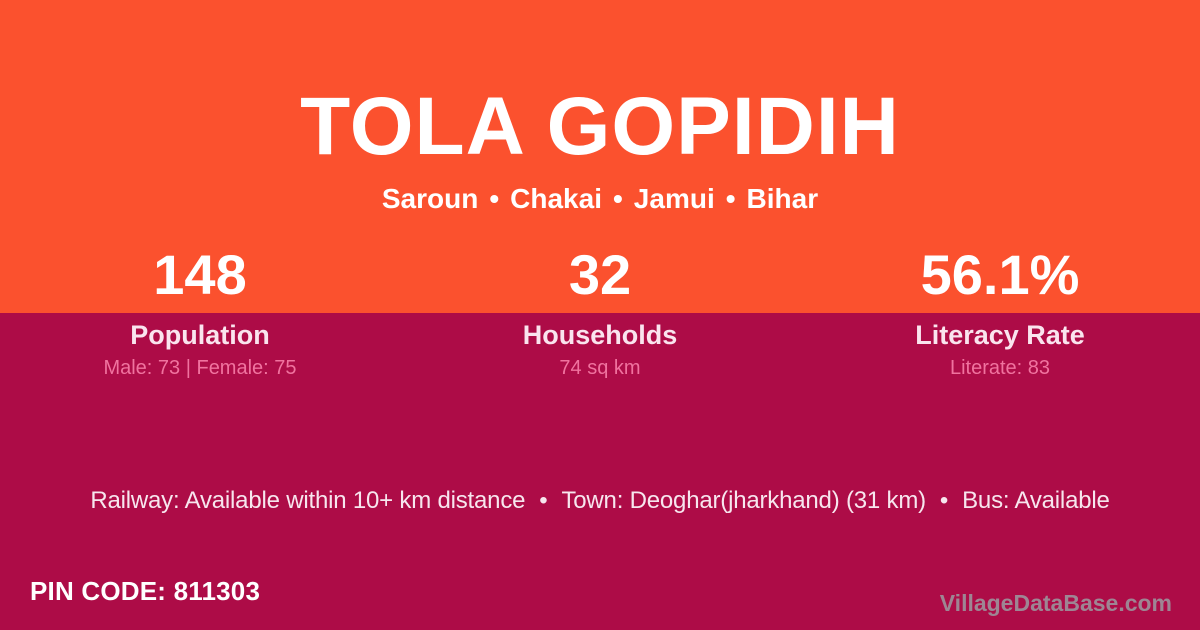 This screenshot has width=1200, height=630. What do you see at coordinates (600, 368) in the screenshot?
I see `households-detail: 74 sq km` at bounding box center [600, 368].